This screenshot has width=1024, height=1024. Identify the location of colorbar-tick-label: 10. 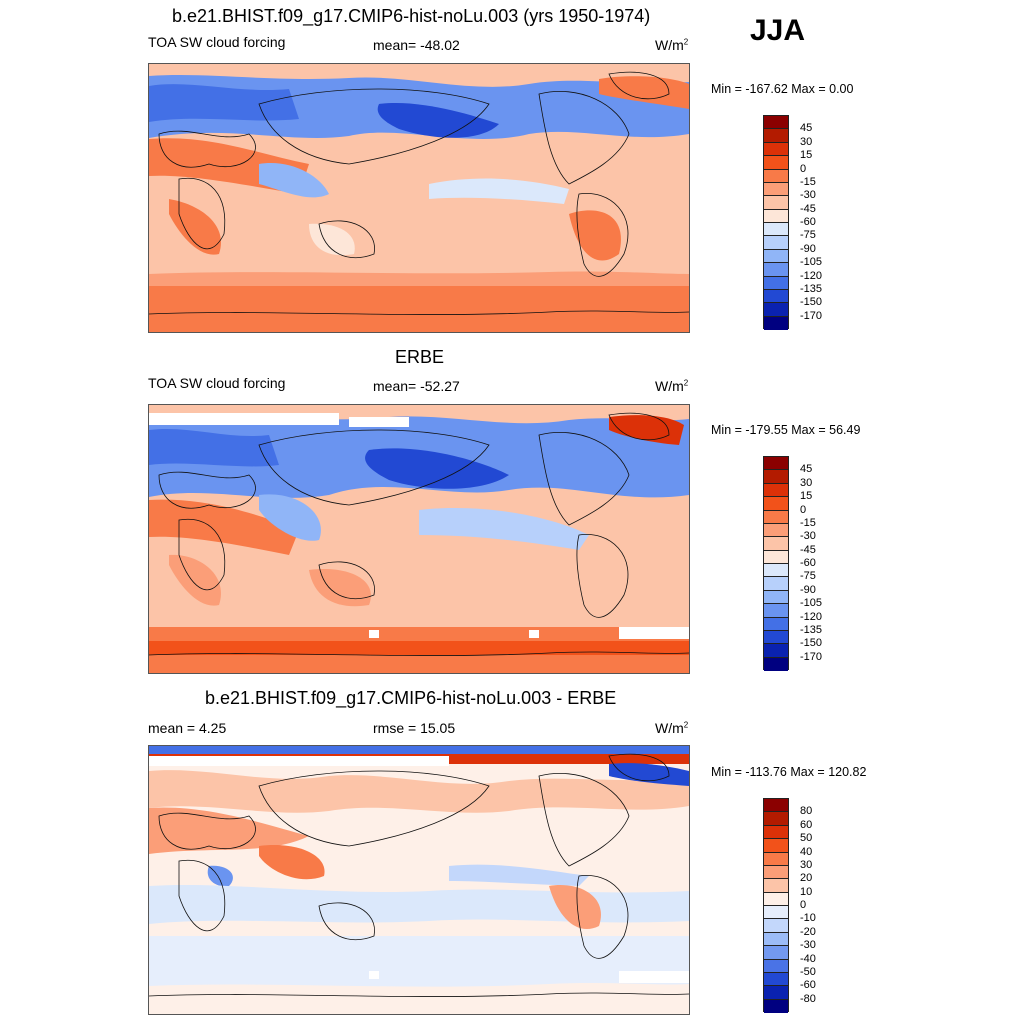
(806, 891).